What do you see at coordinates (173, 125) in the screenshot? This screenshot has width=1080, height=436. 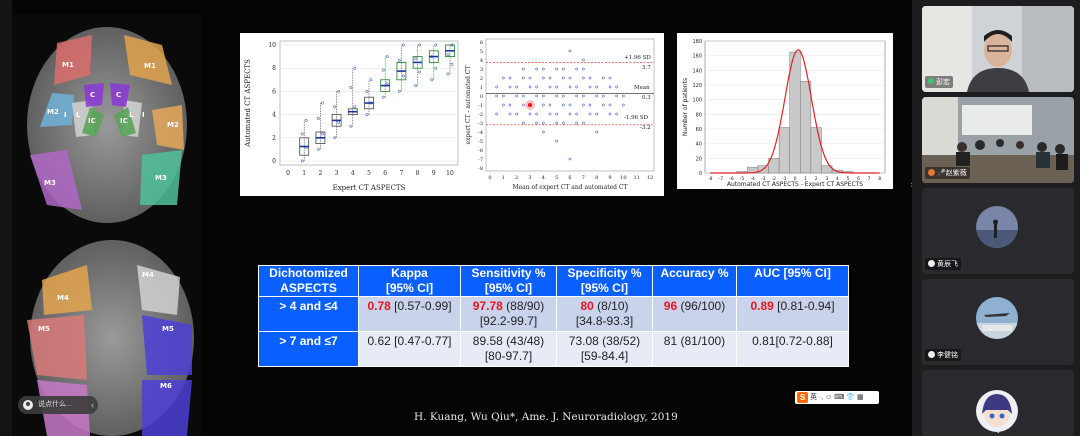 I see `region-label: M2` at bounding box center [173, 125].